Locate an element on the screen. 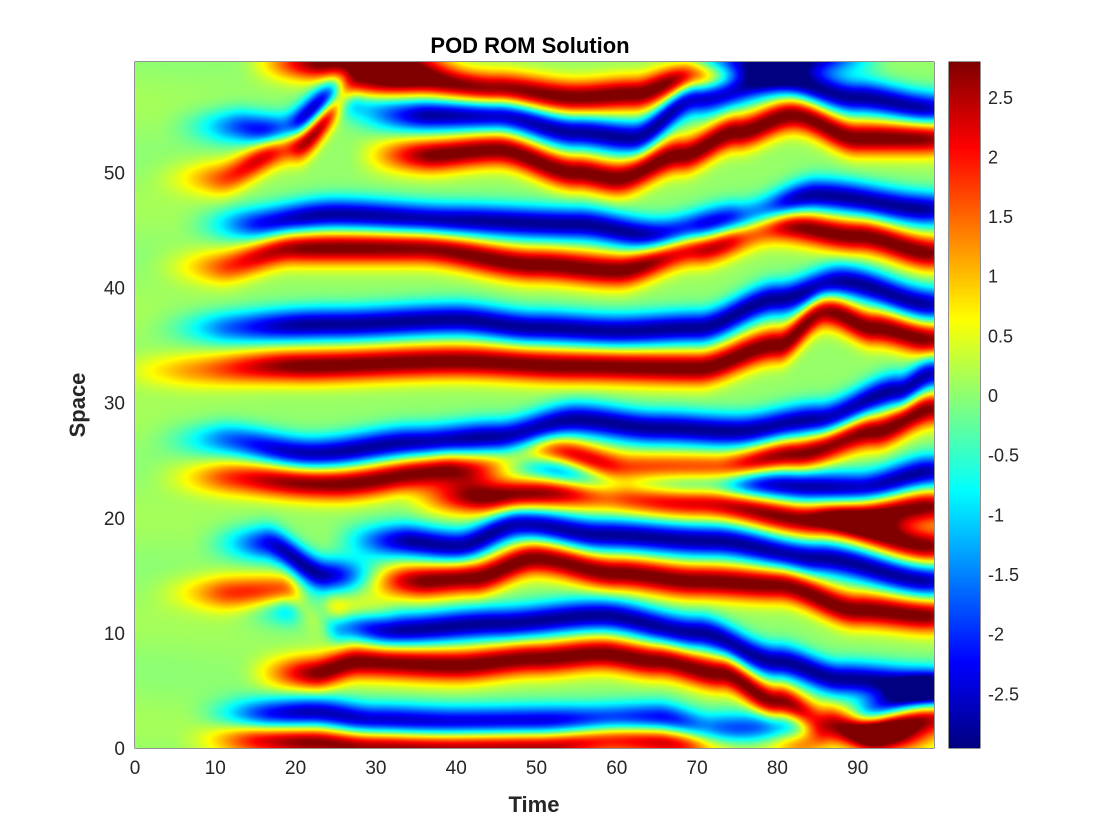 Image resolution: width=1120 pixels, height=840 pixels. x-tick-label: 40 is located at coordinates (456, 768).